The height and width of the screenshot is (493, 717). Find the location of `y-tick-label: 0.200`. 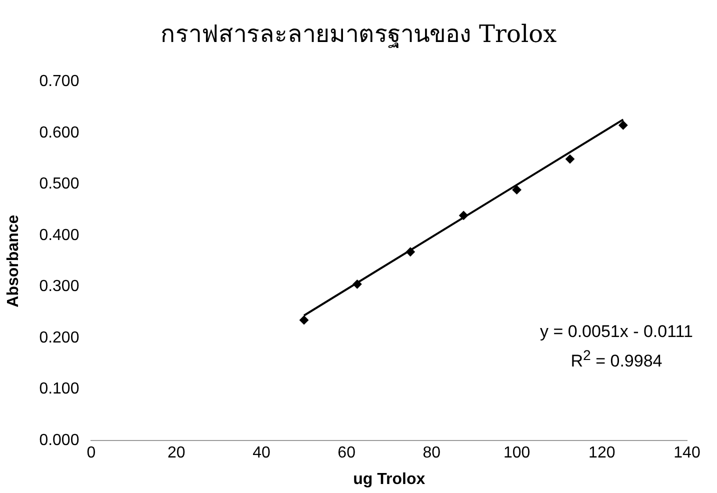

y-tick-label: 0.200 is located at coordinates (59, 337).